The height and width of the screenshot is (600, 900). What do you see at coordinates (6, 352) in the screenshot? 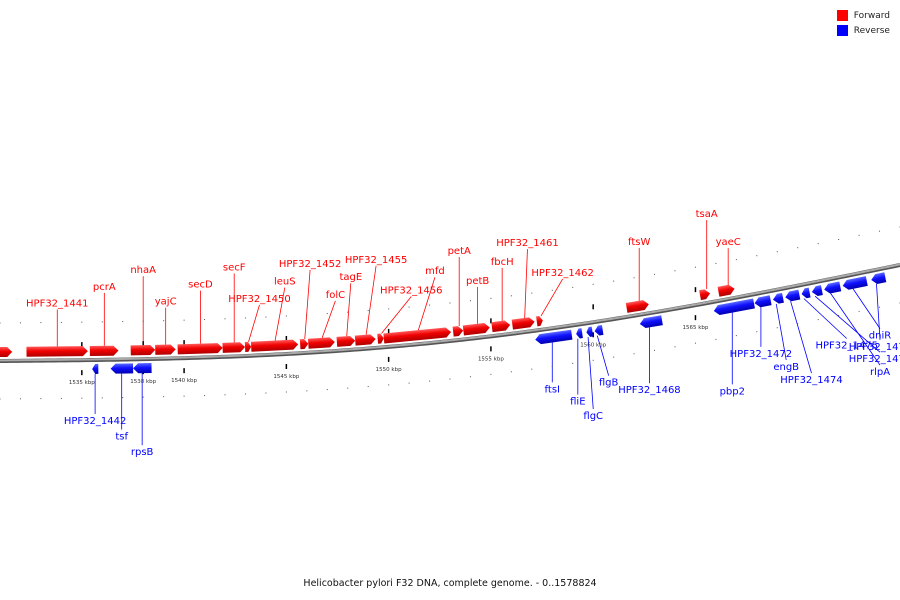
I see `gene-feature` at bounding box center [6, 352].